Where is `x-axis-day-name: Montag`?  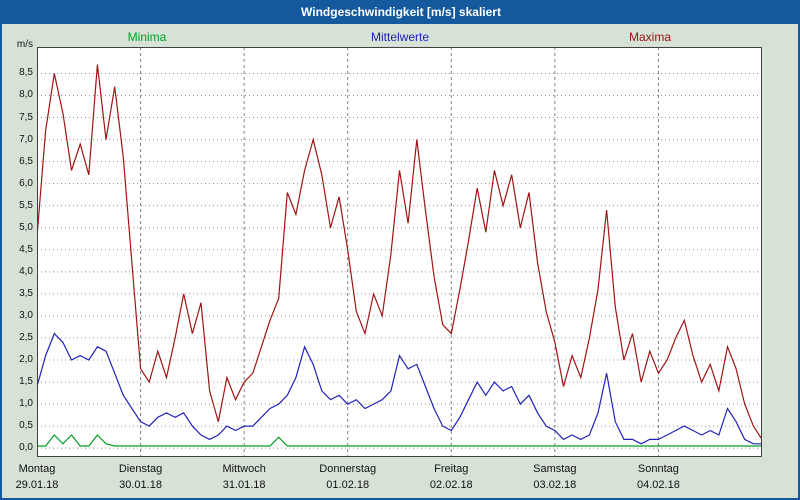
x-axis-day-name: Montag is located at coordinates (37, 469).